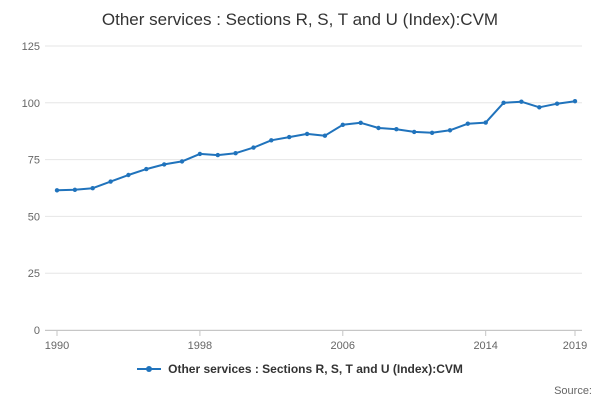 The height and width of the screenshot is (400, 600). I want to click on source-label: Source:, so click(573, 391).